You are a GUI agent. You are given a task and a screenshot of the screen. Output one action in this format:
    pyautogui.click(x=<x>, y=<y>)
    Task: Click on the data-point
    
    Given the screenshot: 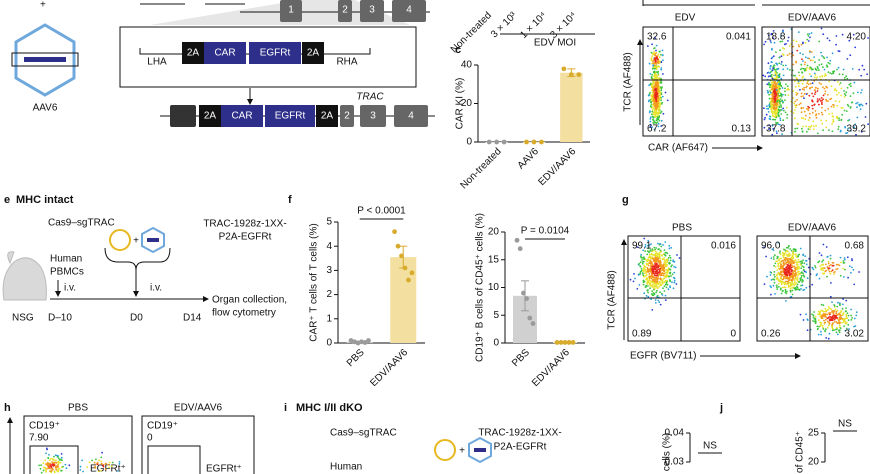 What is the action you would take?
    pyautogui.click(x=398, y=246)
    